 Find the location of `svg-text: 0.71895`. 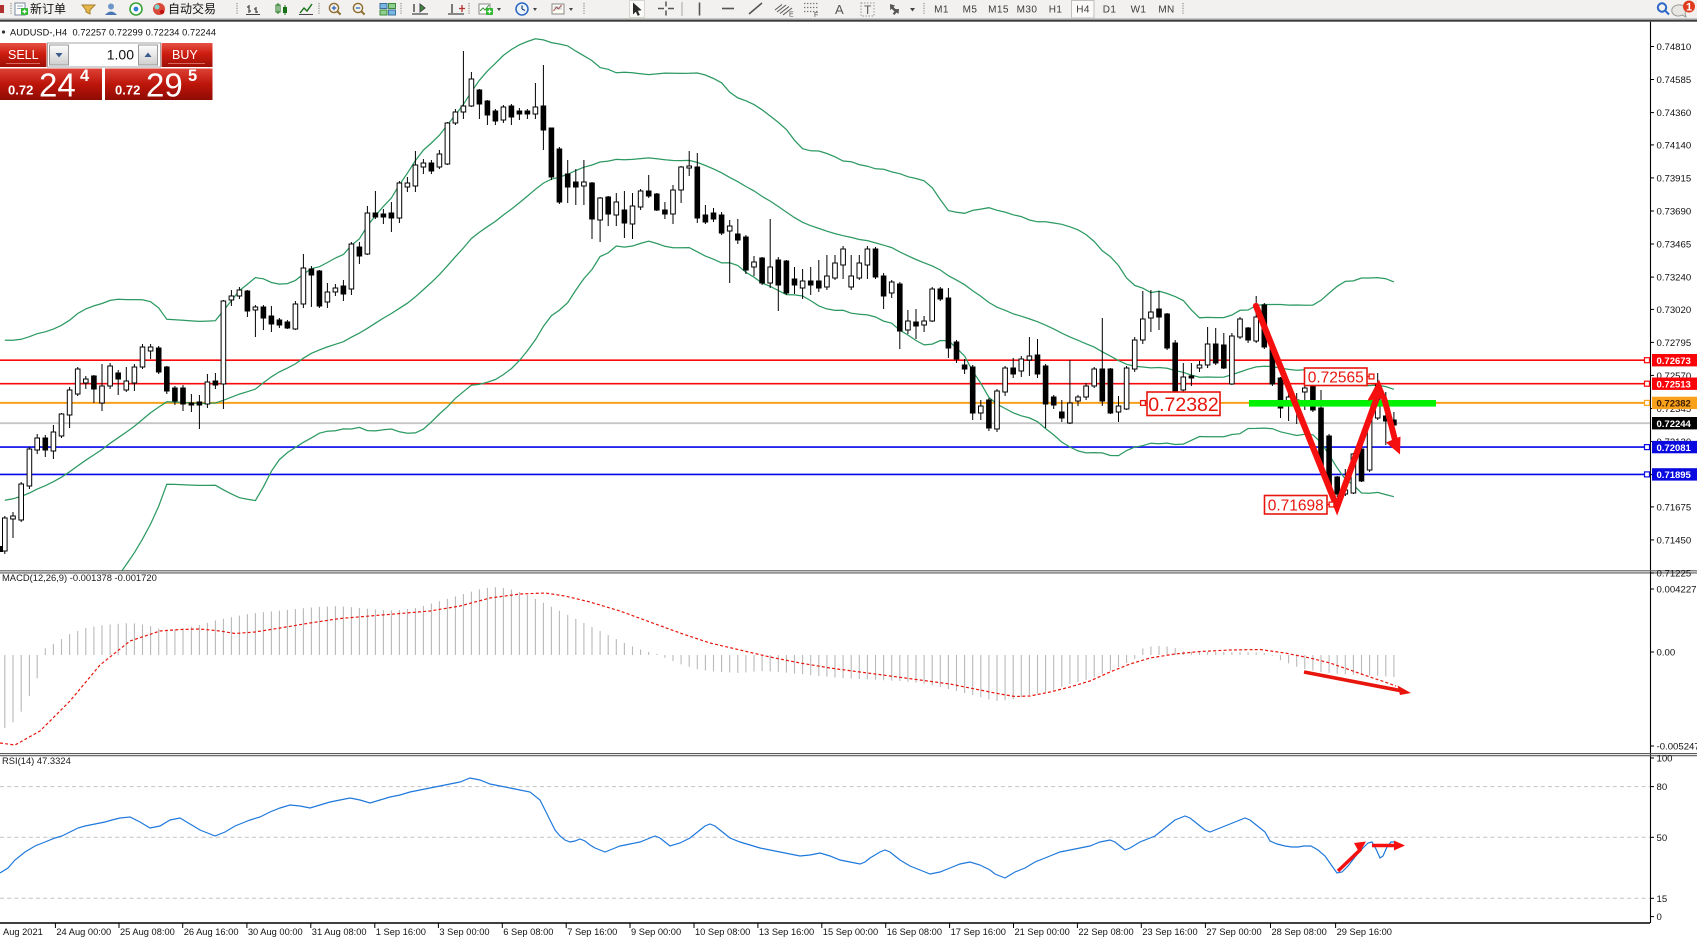

svg-text: 0.71895 is located at coordinates (1674, 475).